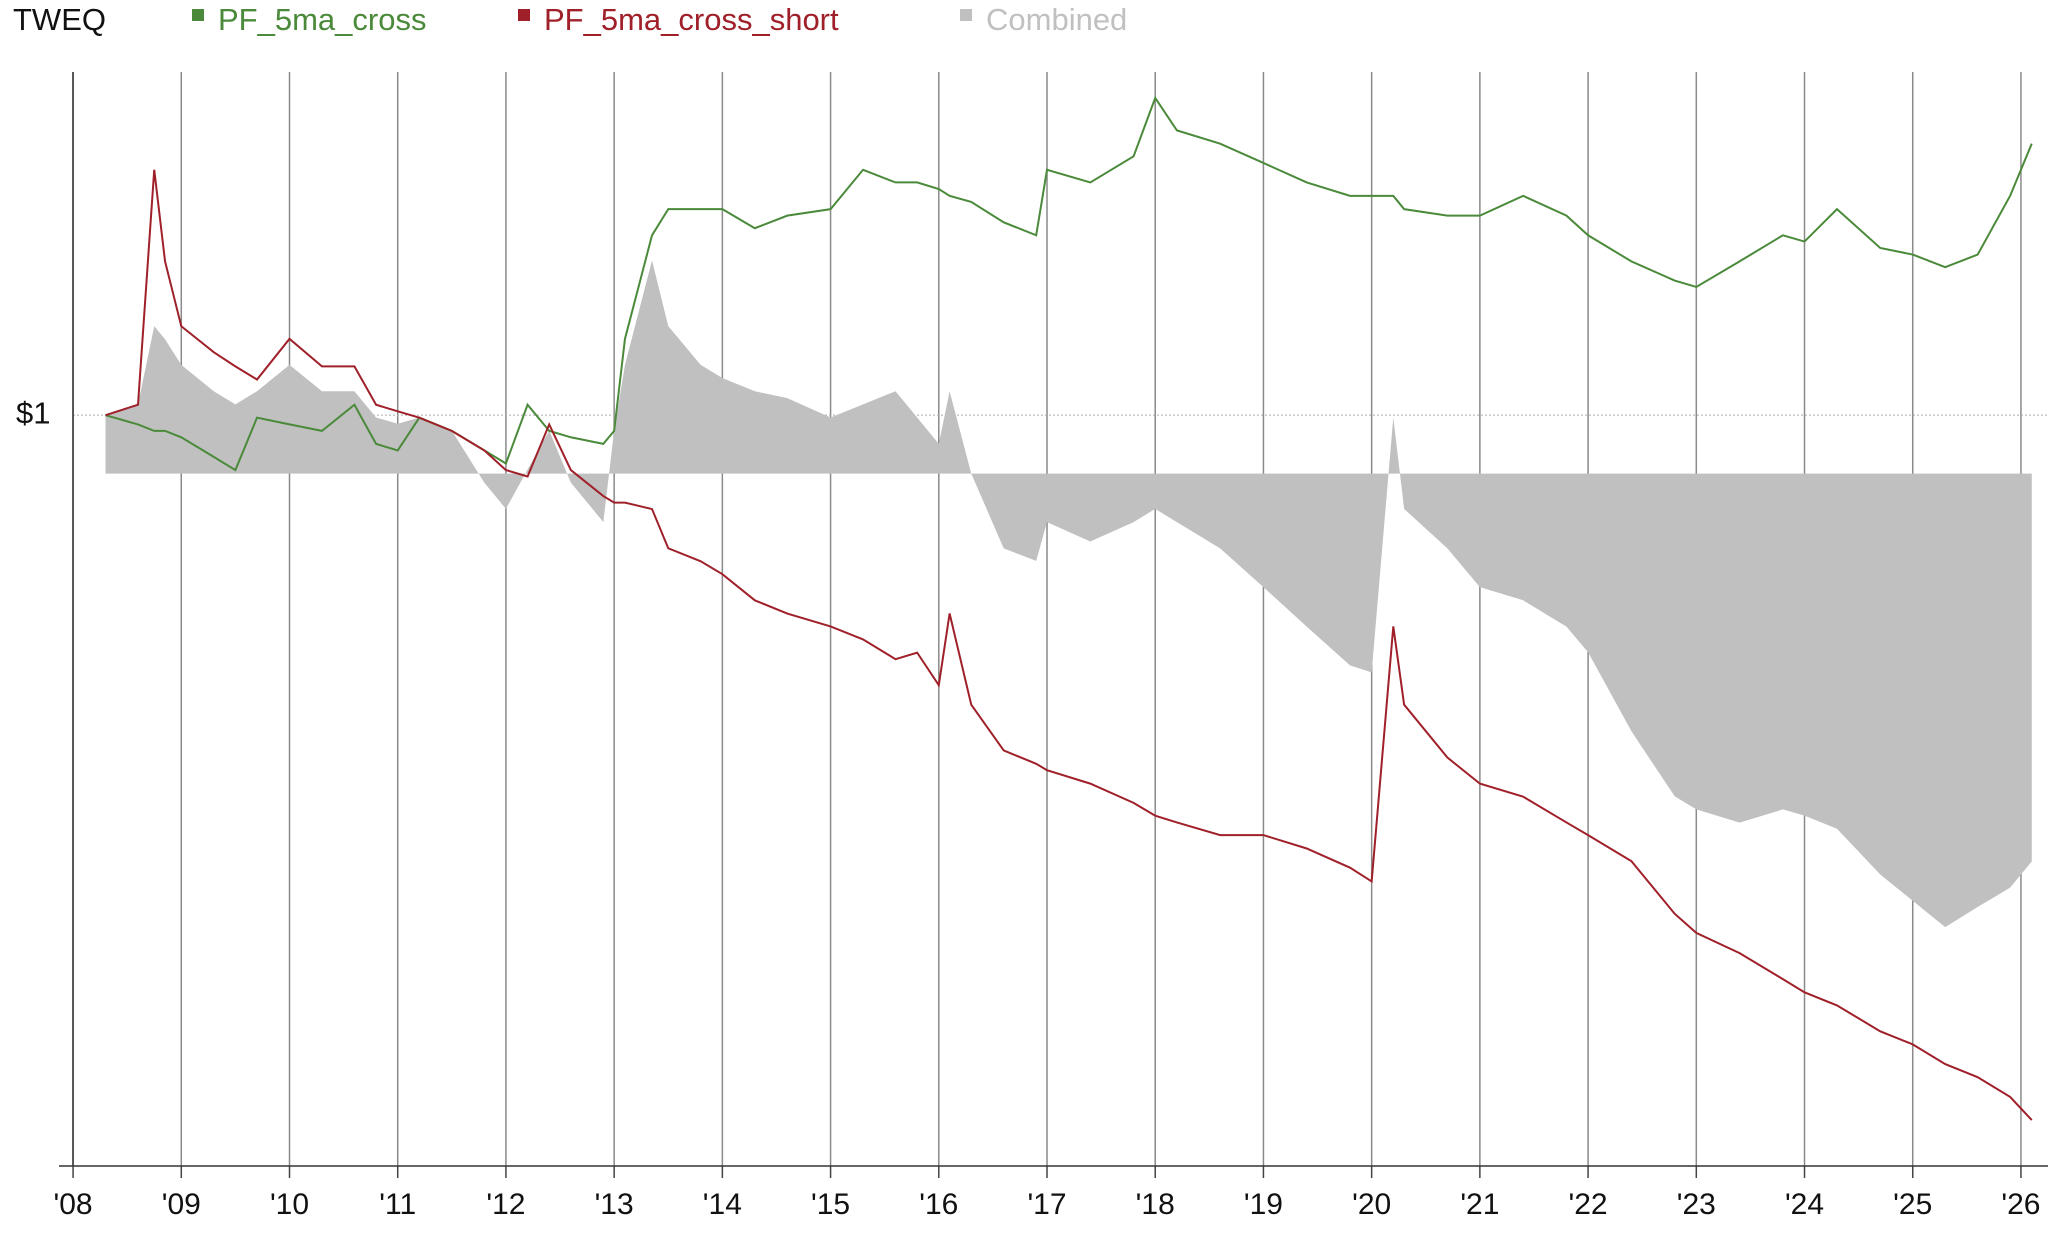 This screenshot has height=1254, width=2048. I want to click on x-tick-label: '13, so click(614, 1204).